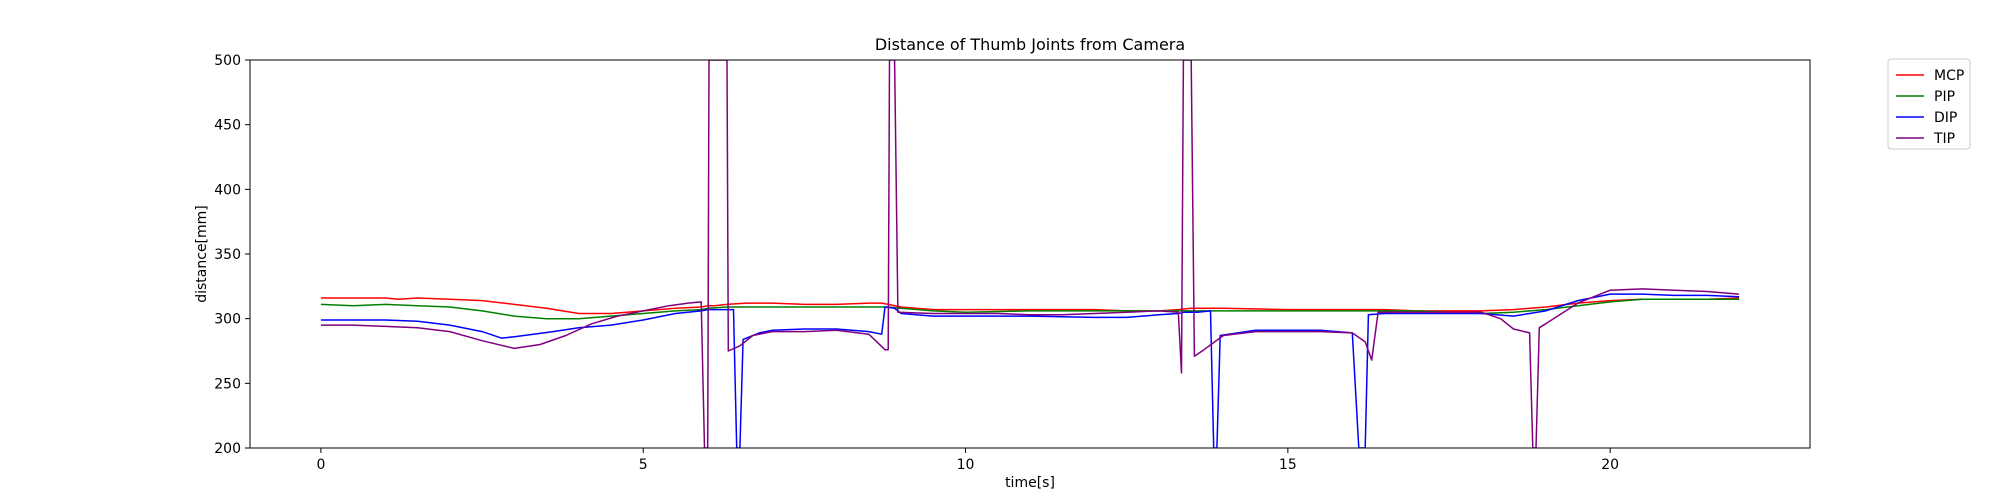 Image resolution: width=2000 pixels, height=500 pixels. I want to click on x-tick-label: 10, so click(966, 465).